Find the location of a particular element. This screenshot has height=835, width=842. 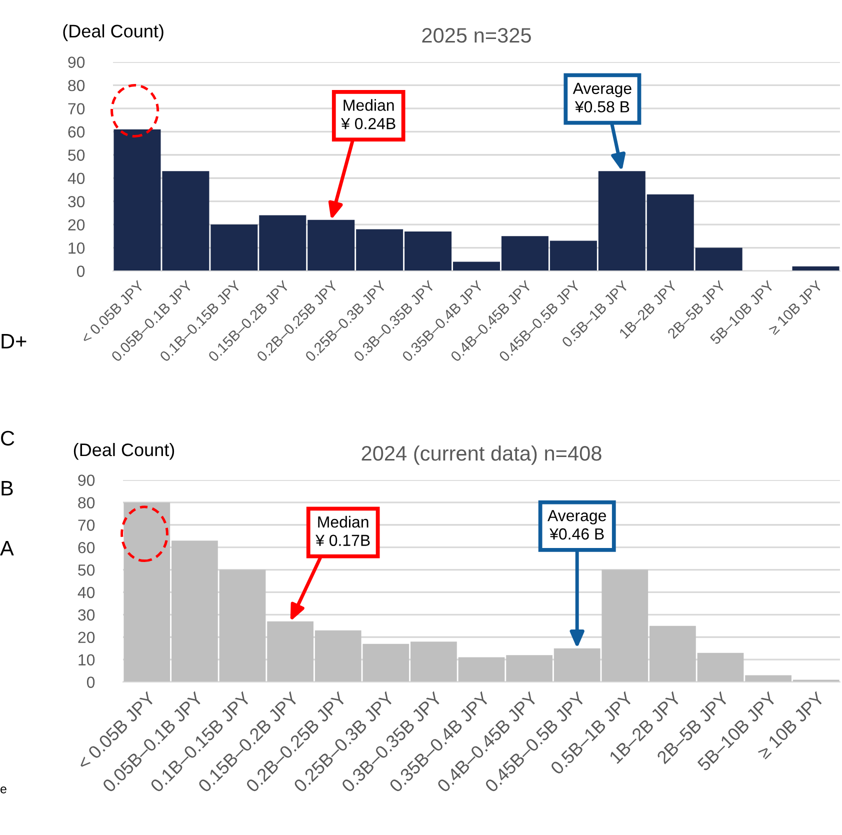

annotation: Average ¥0.46 B is located at coordinates (577, 525).